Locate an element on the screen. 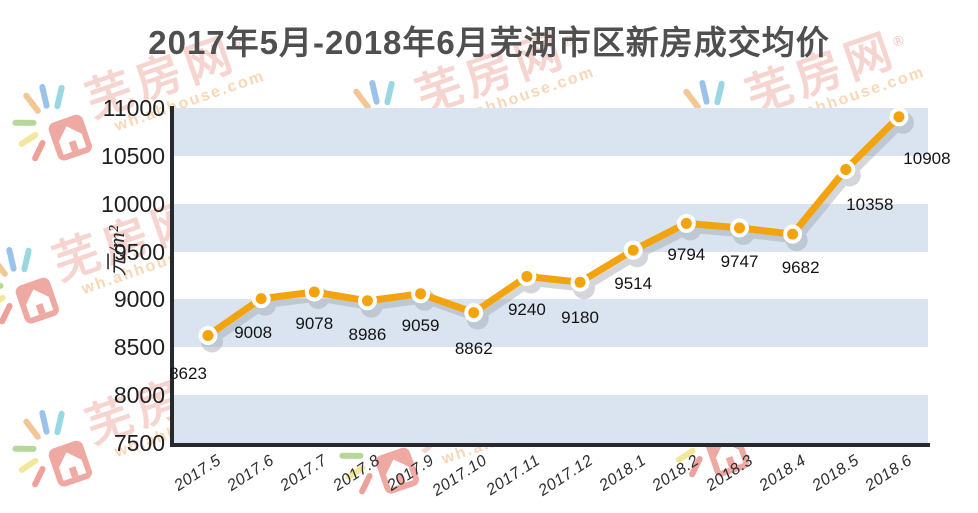  y-tick-label: 9000 is located at coordinates (110, 299).